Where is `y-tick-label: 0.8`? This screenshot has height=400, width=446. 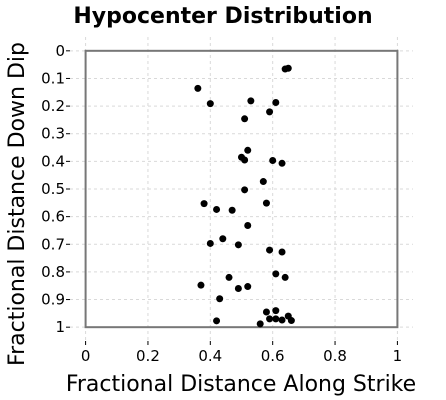 y-tick-label: 0.8 is located at coordinates (53, 272).